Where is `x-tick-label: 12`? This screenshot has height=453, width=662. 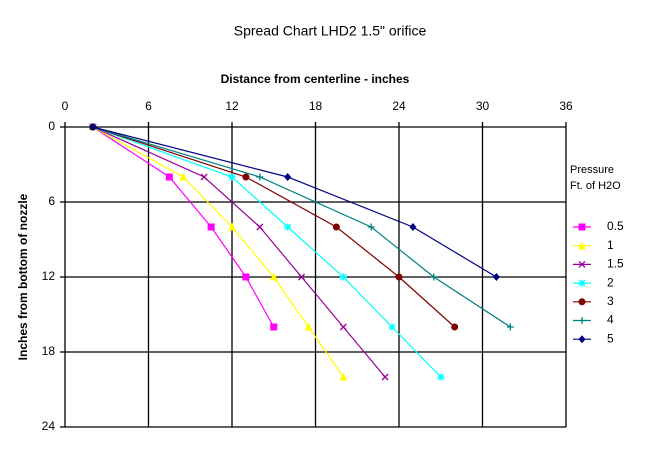
x-tick-label: 12 is located at coordinates (232, 106).